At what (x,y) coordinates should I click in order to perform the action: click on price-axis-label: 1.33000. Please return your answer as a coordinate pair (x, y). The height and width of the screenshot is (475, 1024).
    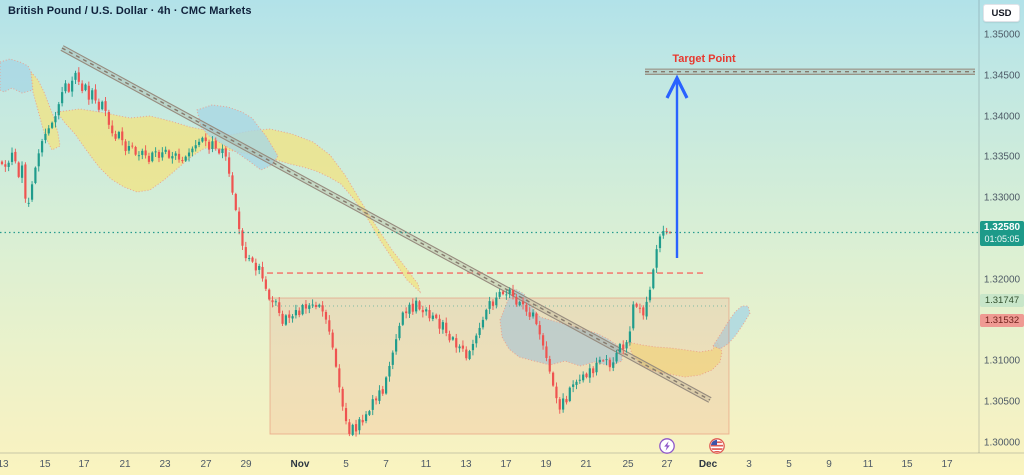
    Looking at the image, I should click on (1002, 198).